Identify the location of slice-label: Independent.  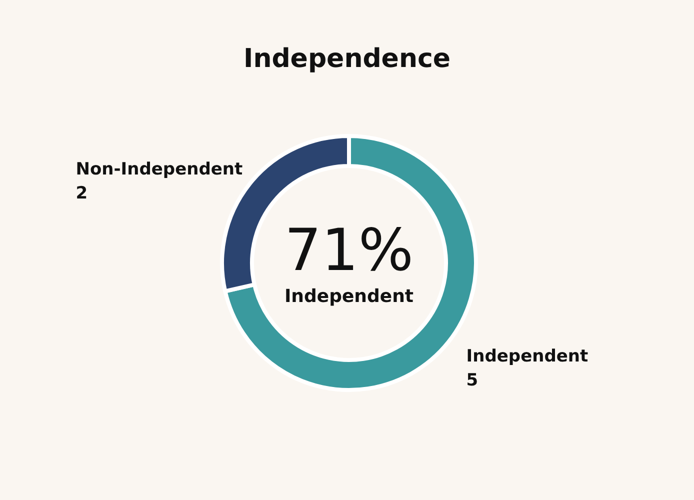
(527, 356).